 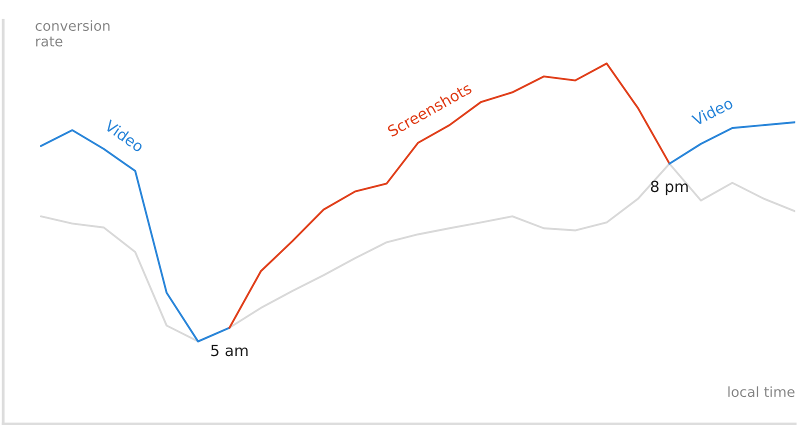 I want to click on annotation: 8 pm, so click(x=669, y=188).